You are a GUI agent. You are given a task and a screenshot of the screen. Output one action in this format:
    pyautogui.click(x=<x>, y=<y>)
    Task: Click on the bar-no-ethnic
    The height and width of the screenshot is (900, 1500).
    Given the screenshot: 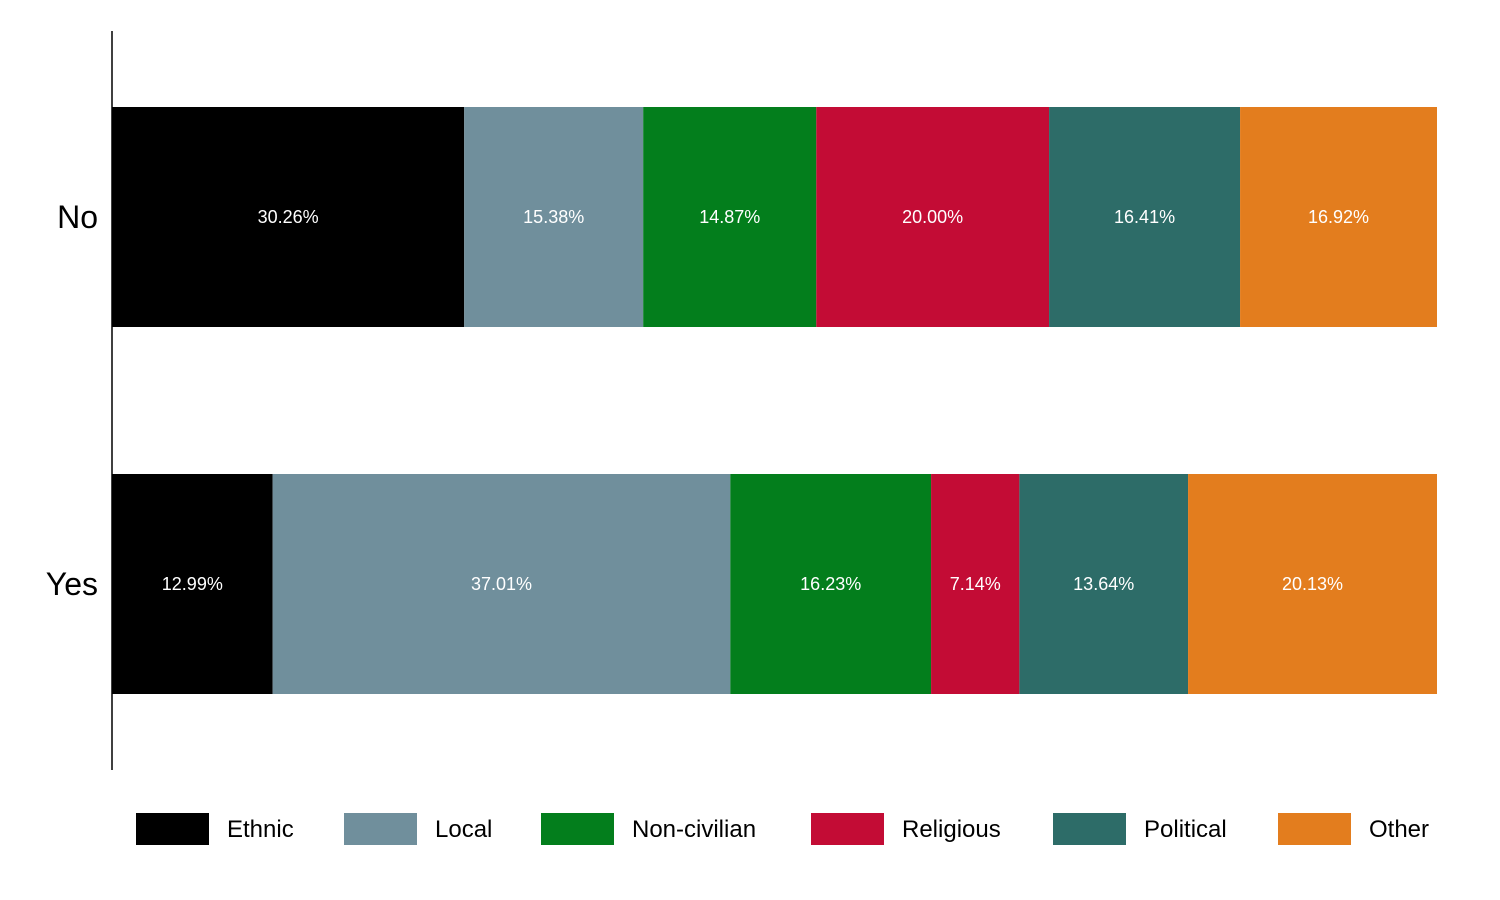 What is the action you would take?
    pyautogui.click(x=288, y=217)
    